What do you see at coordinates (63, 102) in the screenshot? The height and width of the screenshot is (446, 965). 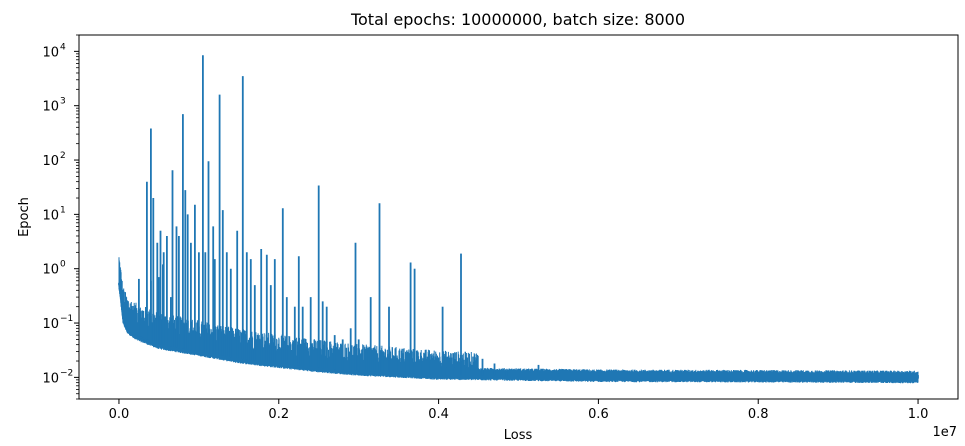 I see `y-tick-exponent: 3` at bounding box center [63, 102].